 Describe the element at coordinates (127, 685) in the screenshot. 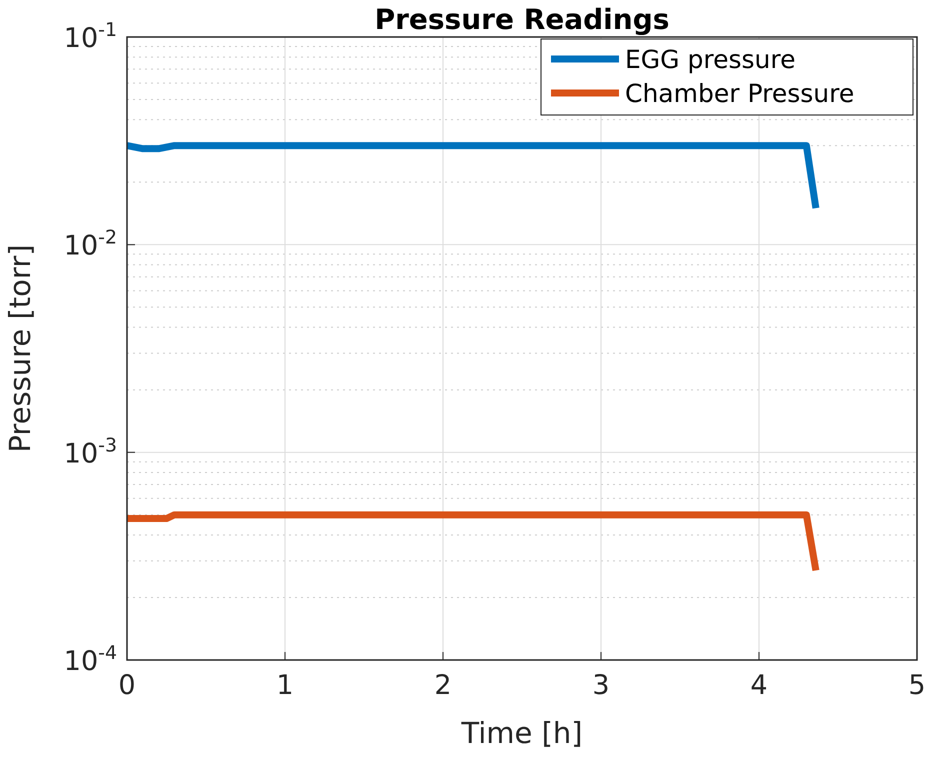

I see `x-tick-label: 0` at that location.